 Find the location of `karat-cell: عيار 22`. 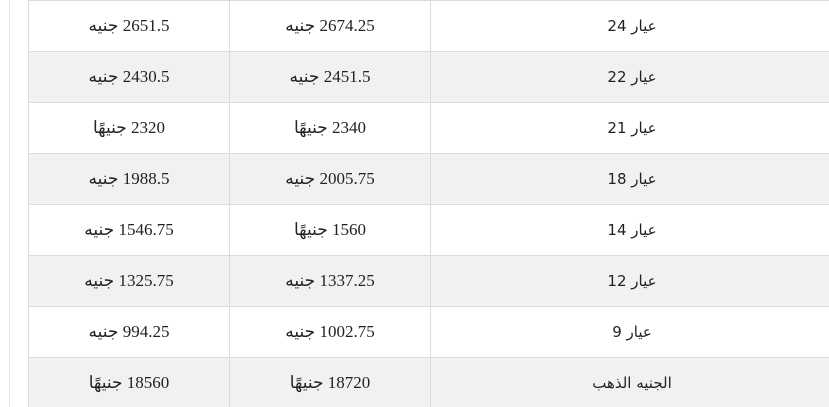

karat-cell: عيار 22 is located at coordinates (629, 77).